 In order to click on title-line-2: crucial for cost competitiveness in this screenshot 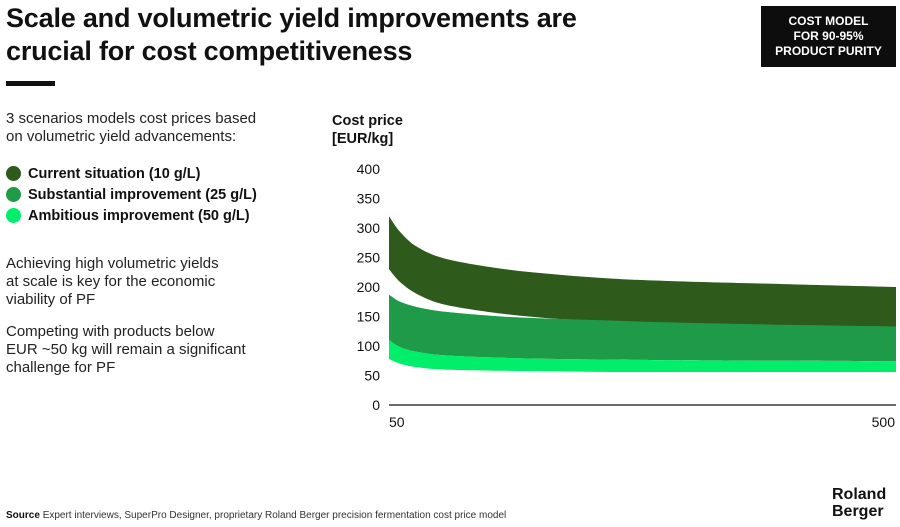, I will do `click(209, 51)`.